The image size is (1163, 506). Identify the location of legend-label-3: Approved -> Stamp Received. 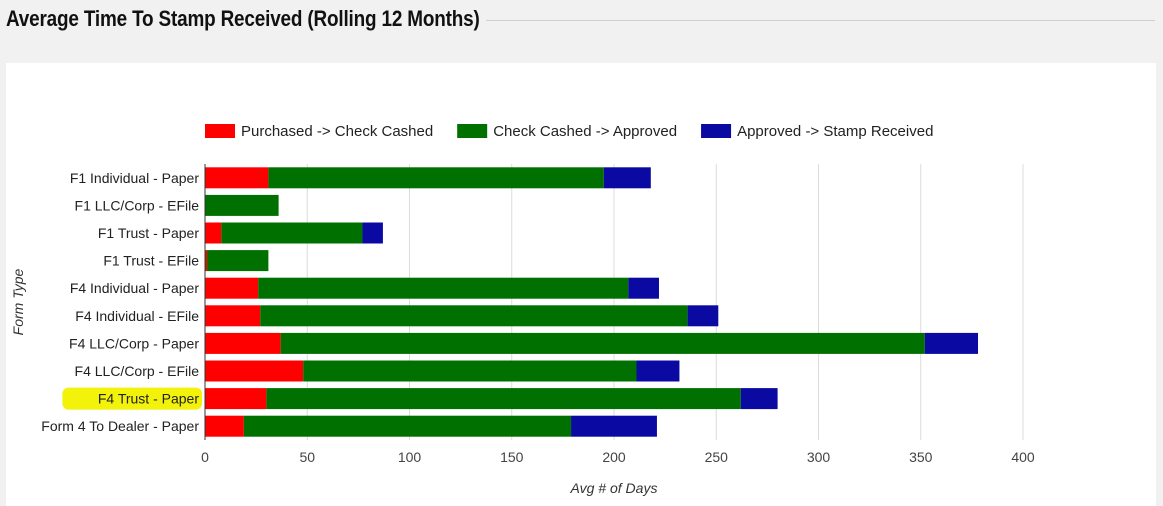
(835, 131).